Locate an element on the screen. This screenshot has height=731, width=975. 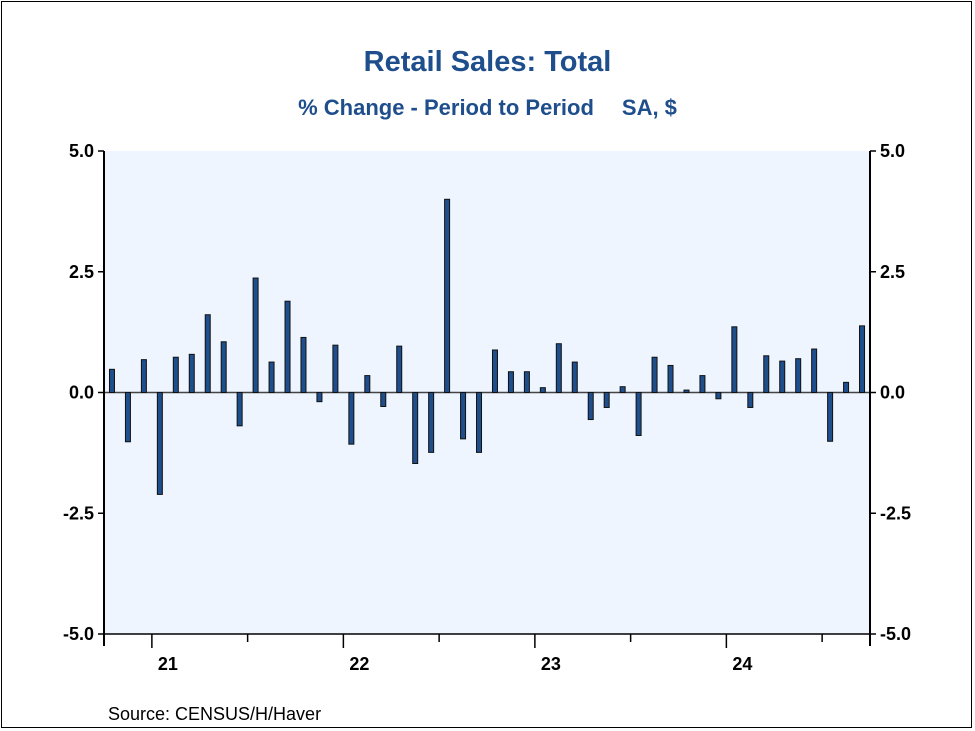
chart-subtitle: % Change - Period to Period SA, $ is located at coordinates (487, 108).